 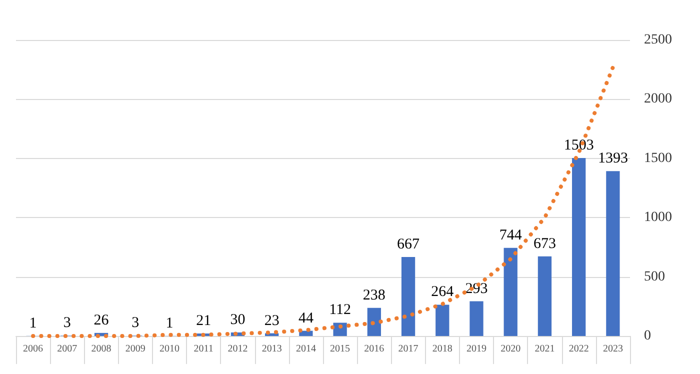 What do you see at coordinates (306, 349) in the screenshot?
I see `x-tick-label: 2014` at bounding box center [306, 349].